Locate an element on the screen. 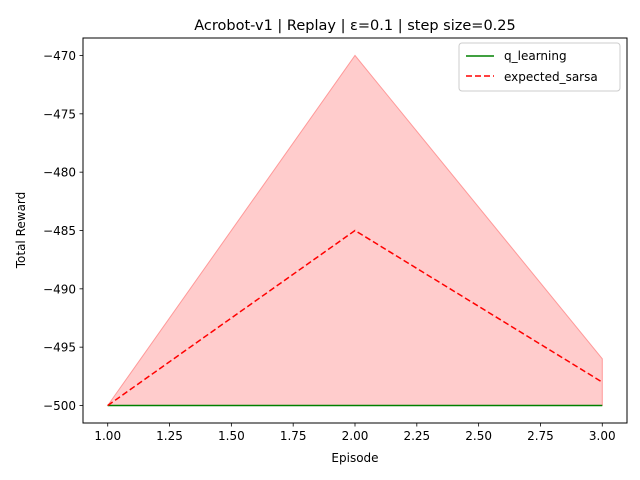 The height and width of the screenshot is (480, 640). y-axis-label: Total Reward is located at coordinates (21, 231).